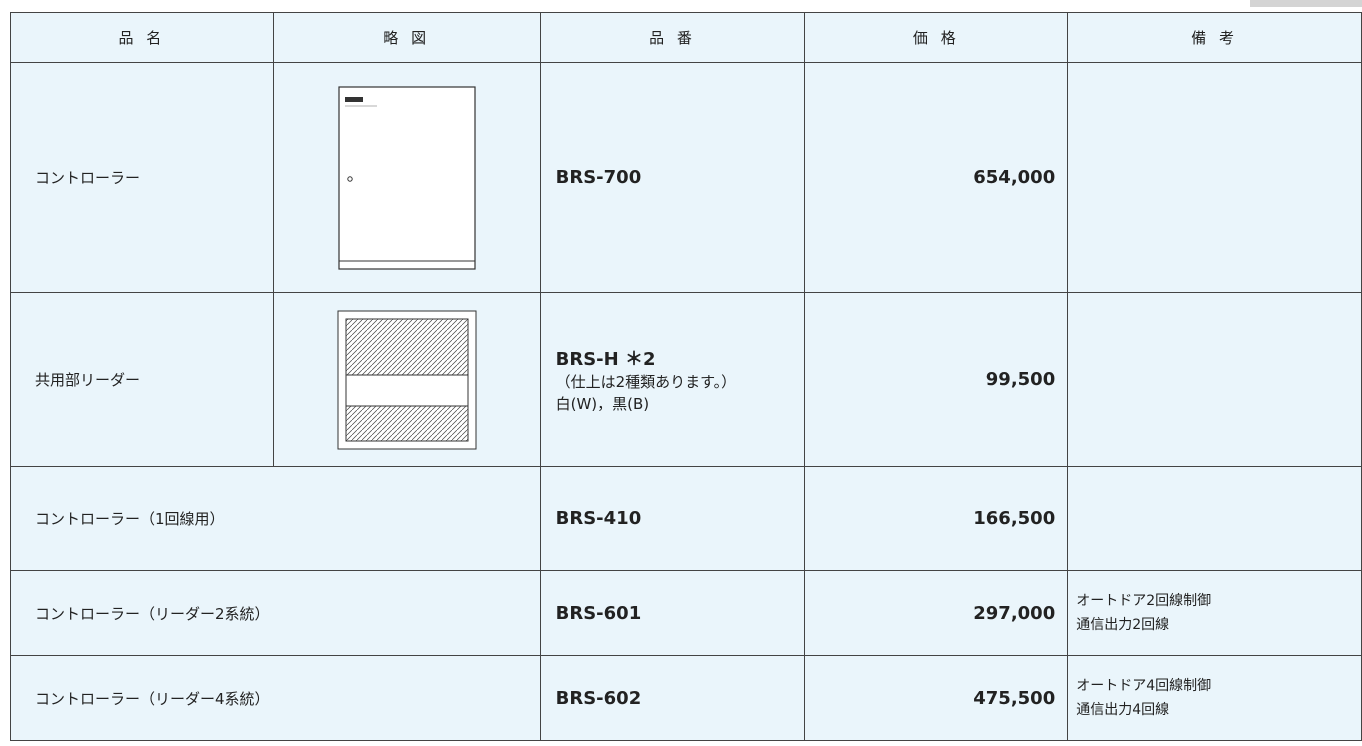  I want to click on header: 品 番, so click(672, 37).